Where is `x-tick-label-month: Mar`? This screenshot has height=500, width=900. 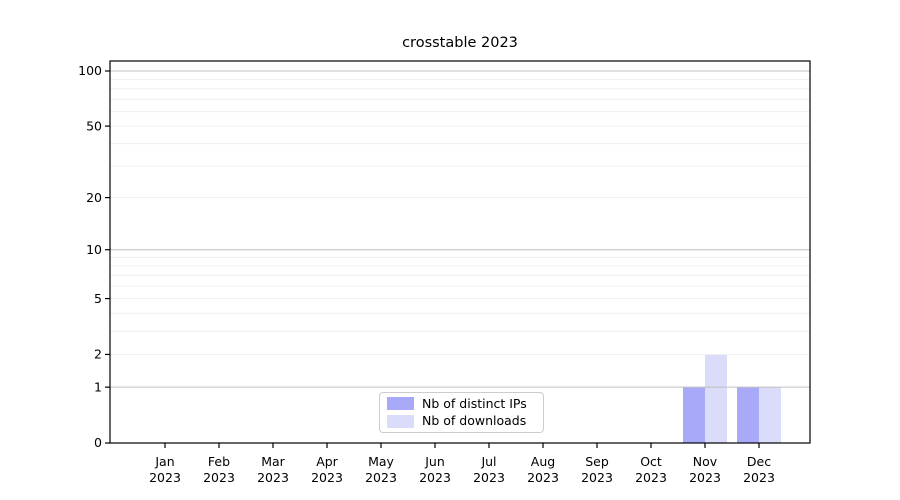 x-tick-label-month: Mar is located at coordinates (273, 461).